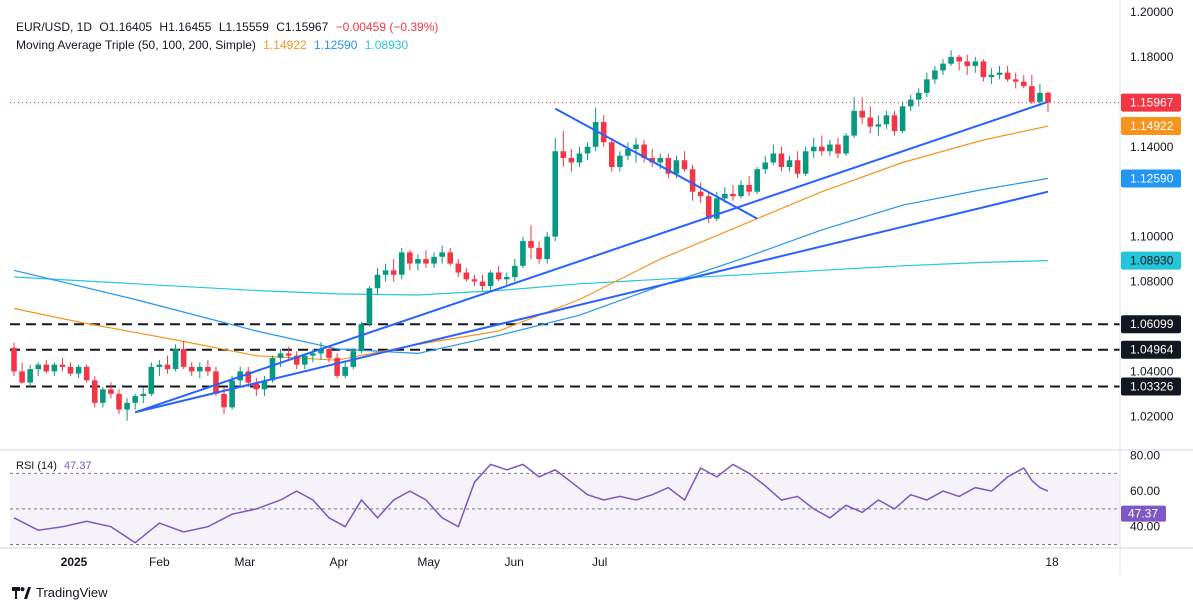 The width and height of the screenshot is (1193, 613). Describe the element at coordinates (339, 562) in the screenshot. I see `time-tick-label: Apr` at that location.